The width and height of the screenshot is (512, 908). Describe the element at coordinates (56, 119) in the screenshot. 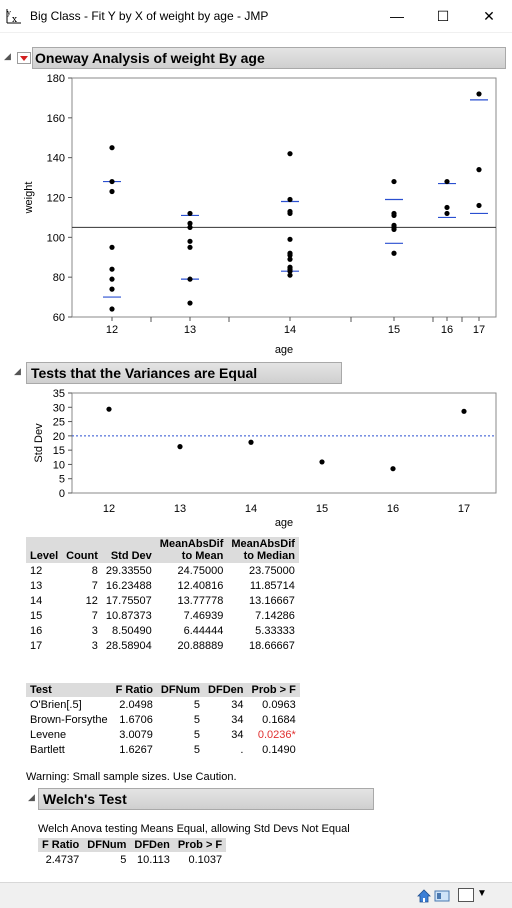

I see `y-tick-label: 160` at that location.